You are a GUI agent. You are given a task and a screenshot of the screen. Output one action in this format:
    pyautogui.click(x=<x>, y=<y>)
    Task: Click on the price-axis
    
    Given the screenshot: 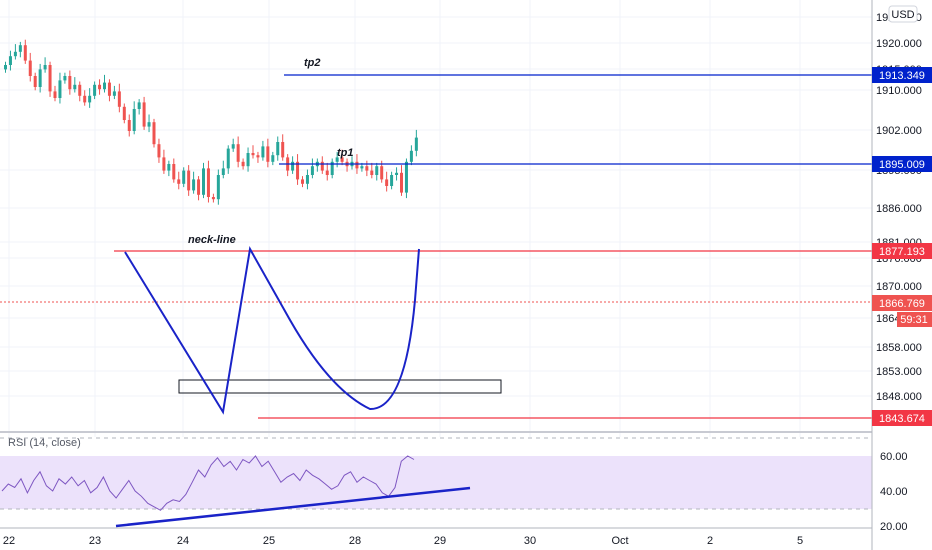 What is the action you would take?
    pyautogui.click(x=902, y=275)
    